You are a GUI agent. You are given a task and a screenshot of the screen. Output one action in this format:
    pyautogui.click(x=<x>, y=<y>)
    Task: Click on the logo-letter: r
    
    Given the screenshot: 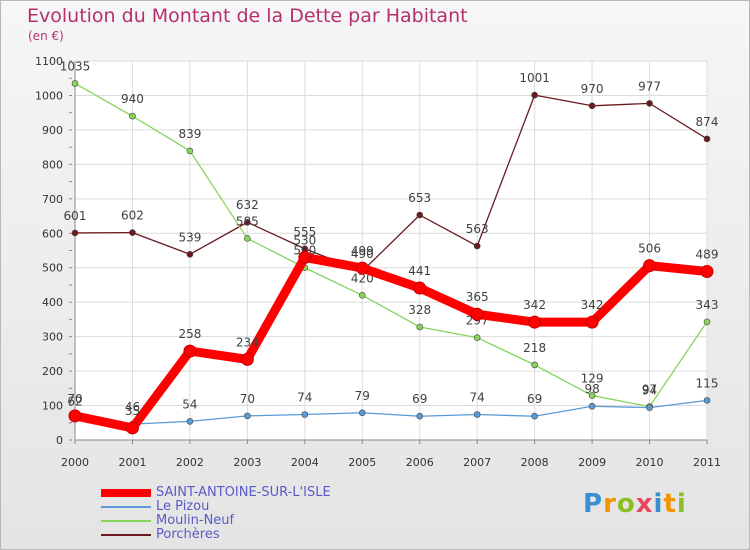 What is the action you would take?
    pyautogui.click(x=610, y=504)
    